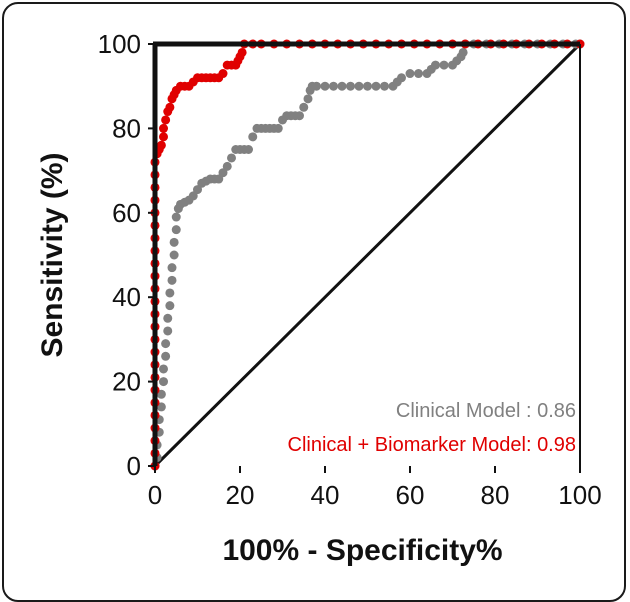  Describe the element at coordinates (579, 495) in the screenshot. I see `x-tick-label: 100` at that location.